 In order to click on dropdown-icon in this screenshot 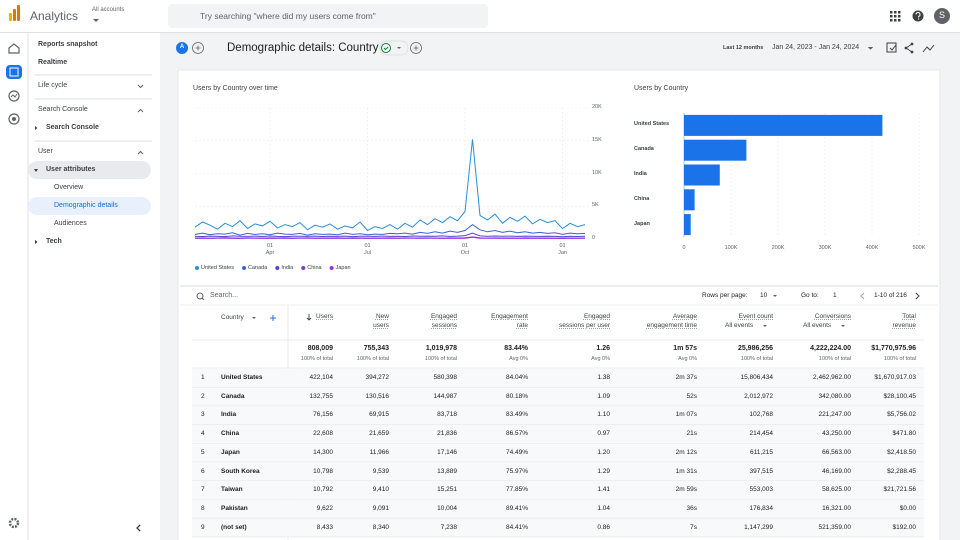, I will do `click(254, 318)`.